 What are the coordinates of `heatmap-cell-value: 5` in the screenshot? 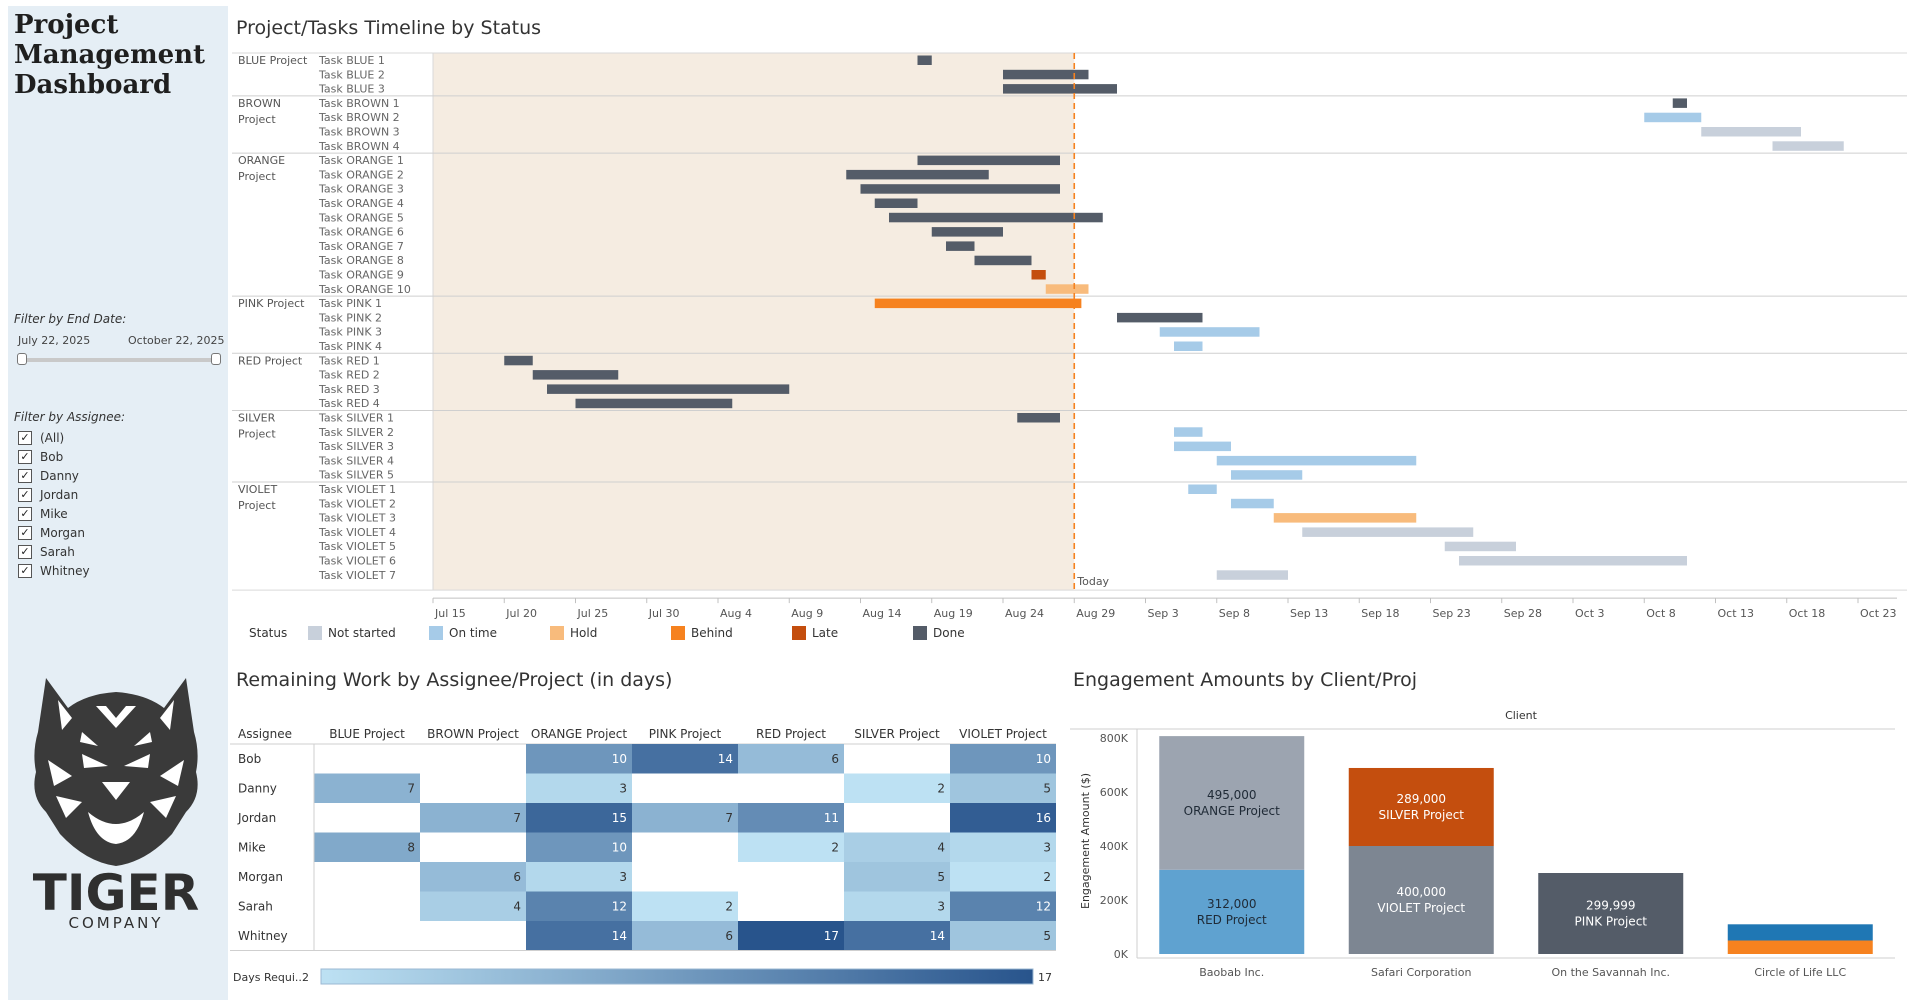 It's located at (1047, 936).